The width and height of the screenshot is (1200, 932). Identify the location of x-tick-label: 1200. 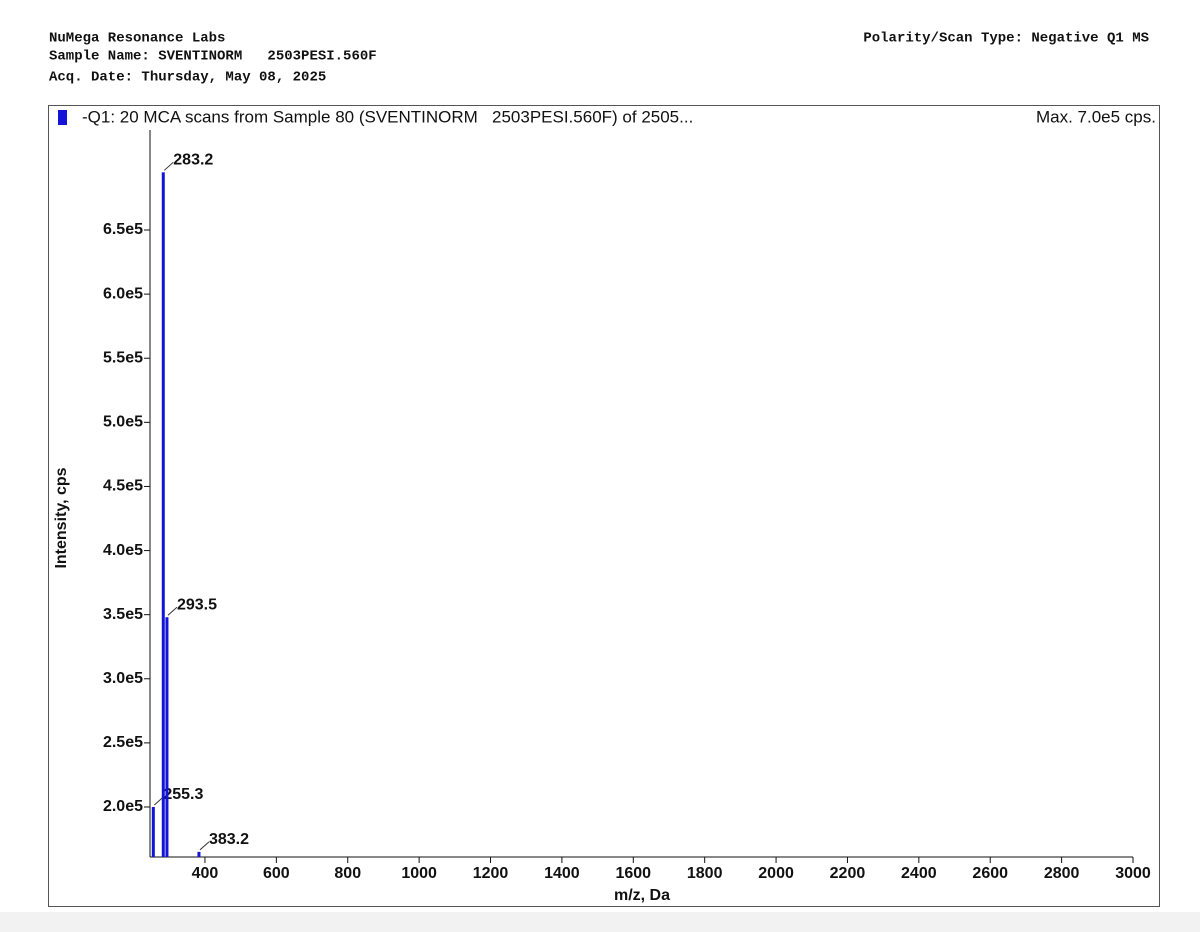
(491, 873).